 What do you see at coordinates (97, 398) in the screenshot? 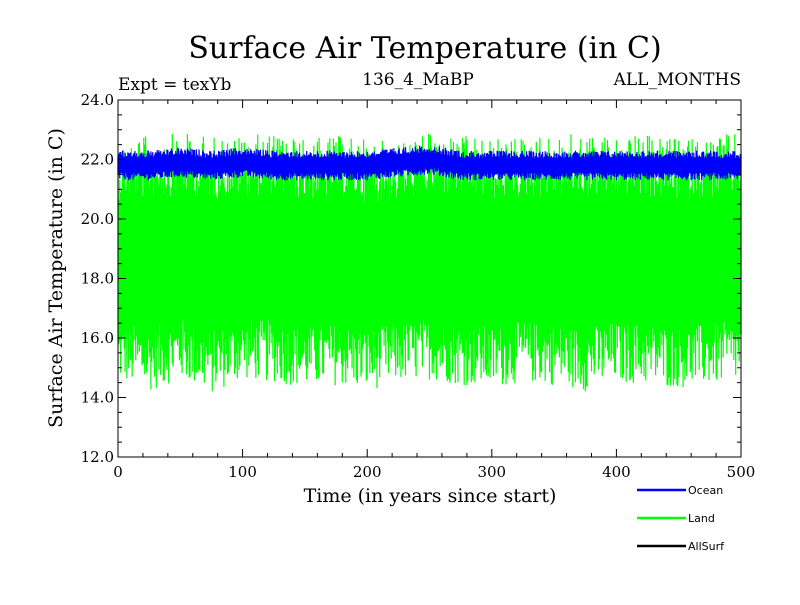
I see `y-tick-label: 14.0` at bounding box center [97, 398].